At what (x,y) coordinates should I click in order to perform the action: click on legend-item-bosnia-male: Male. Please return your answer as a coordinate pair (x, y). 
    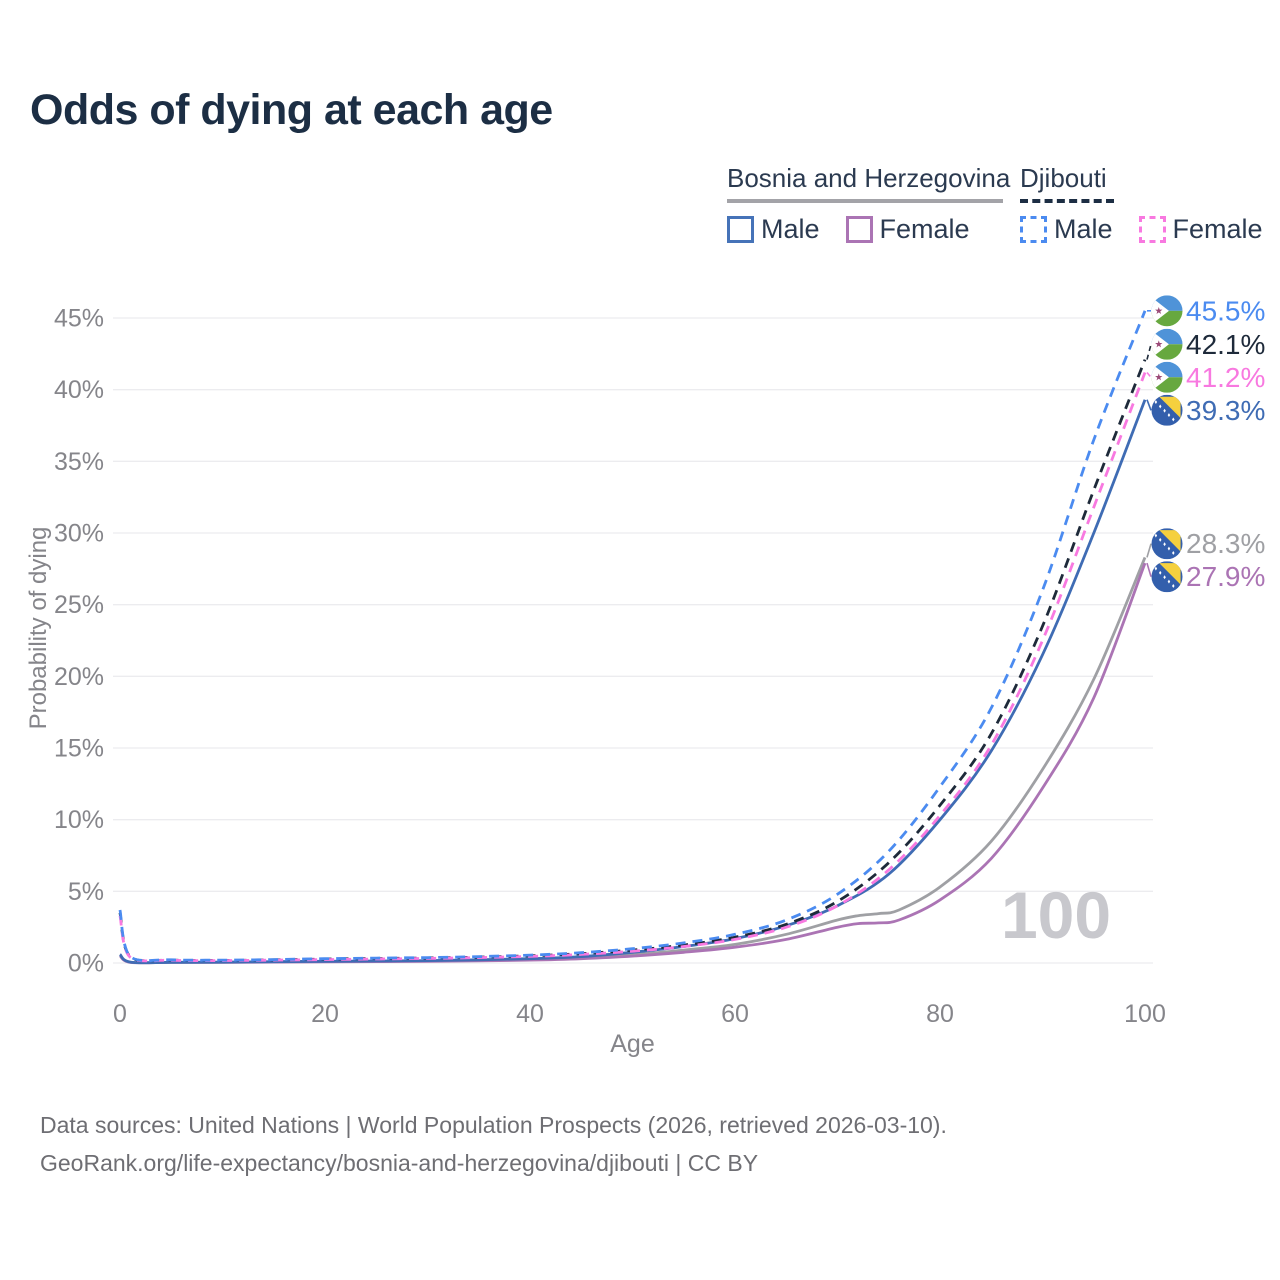
    Looking at the image, I should click on (773, 229).